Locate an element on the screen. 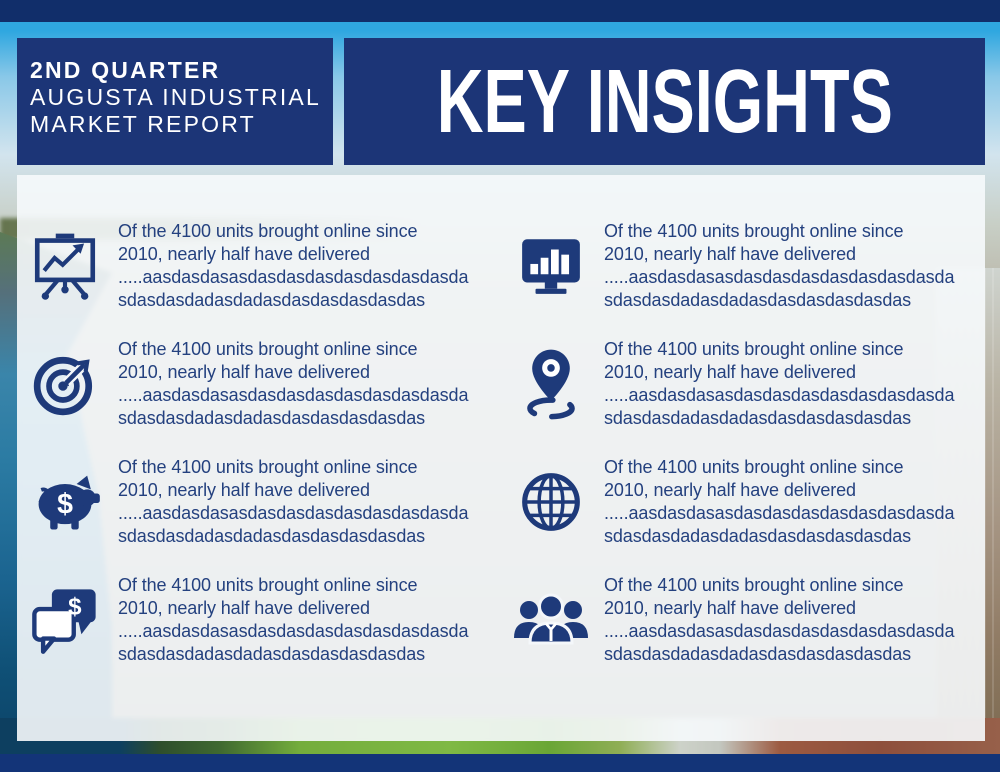  piggy-bank-icon: $ is located at coordinates (65, 502).